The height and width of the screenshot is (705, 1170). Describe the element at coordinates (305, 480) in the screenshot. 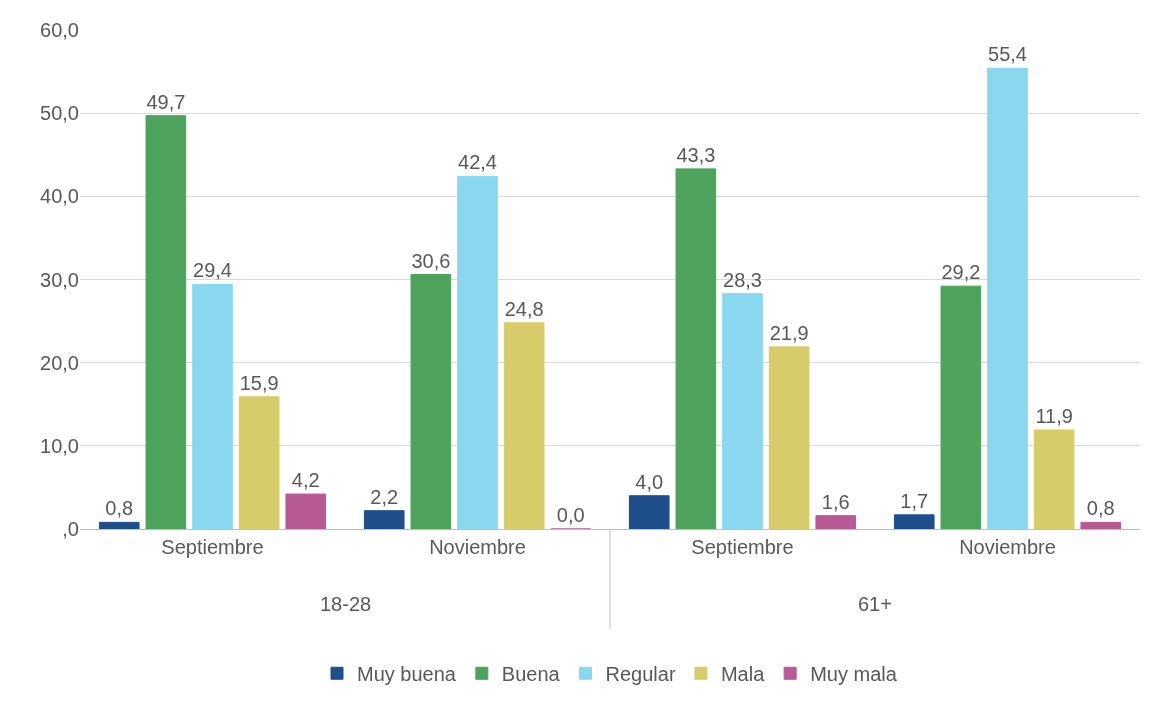

I see `data-label: 4,2` at that location.